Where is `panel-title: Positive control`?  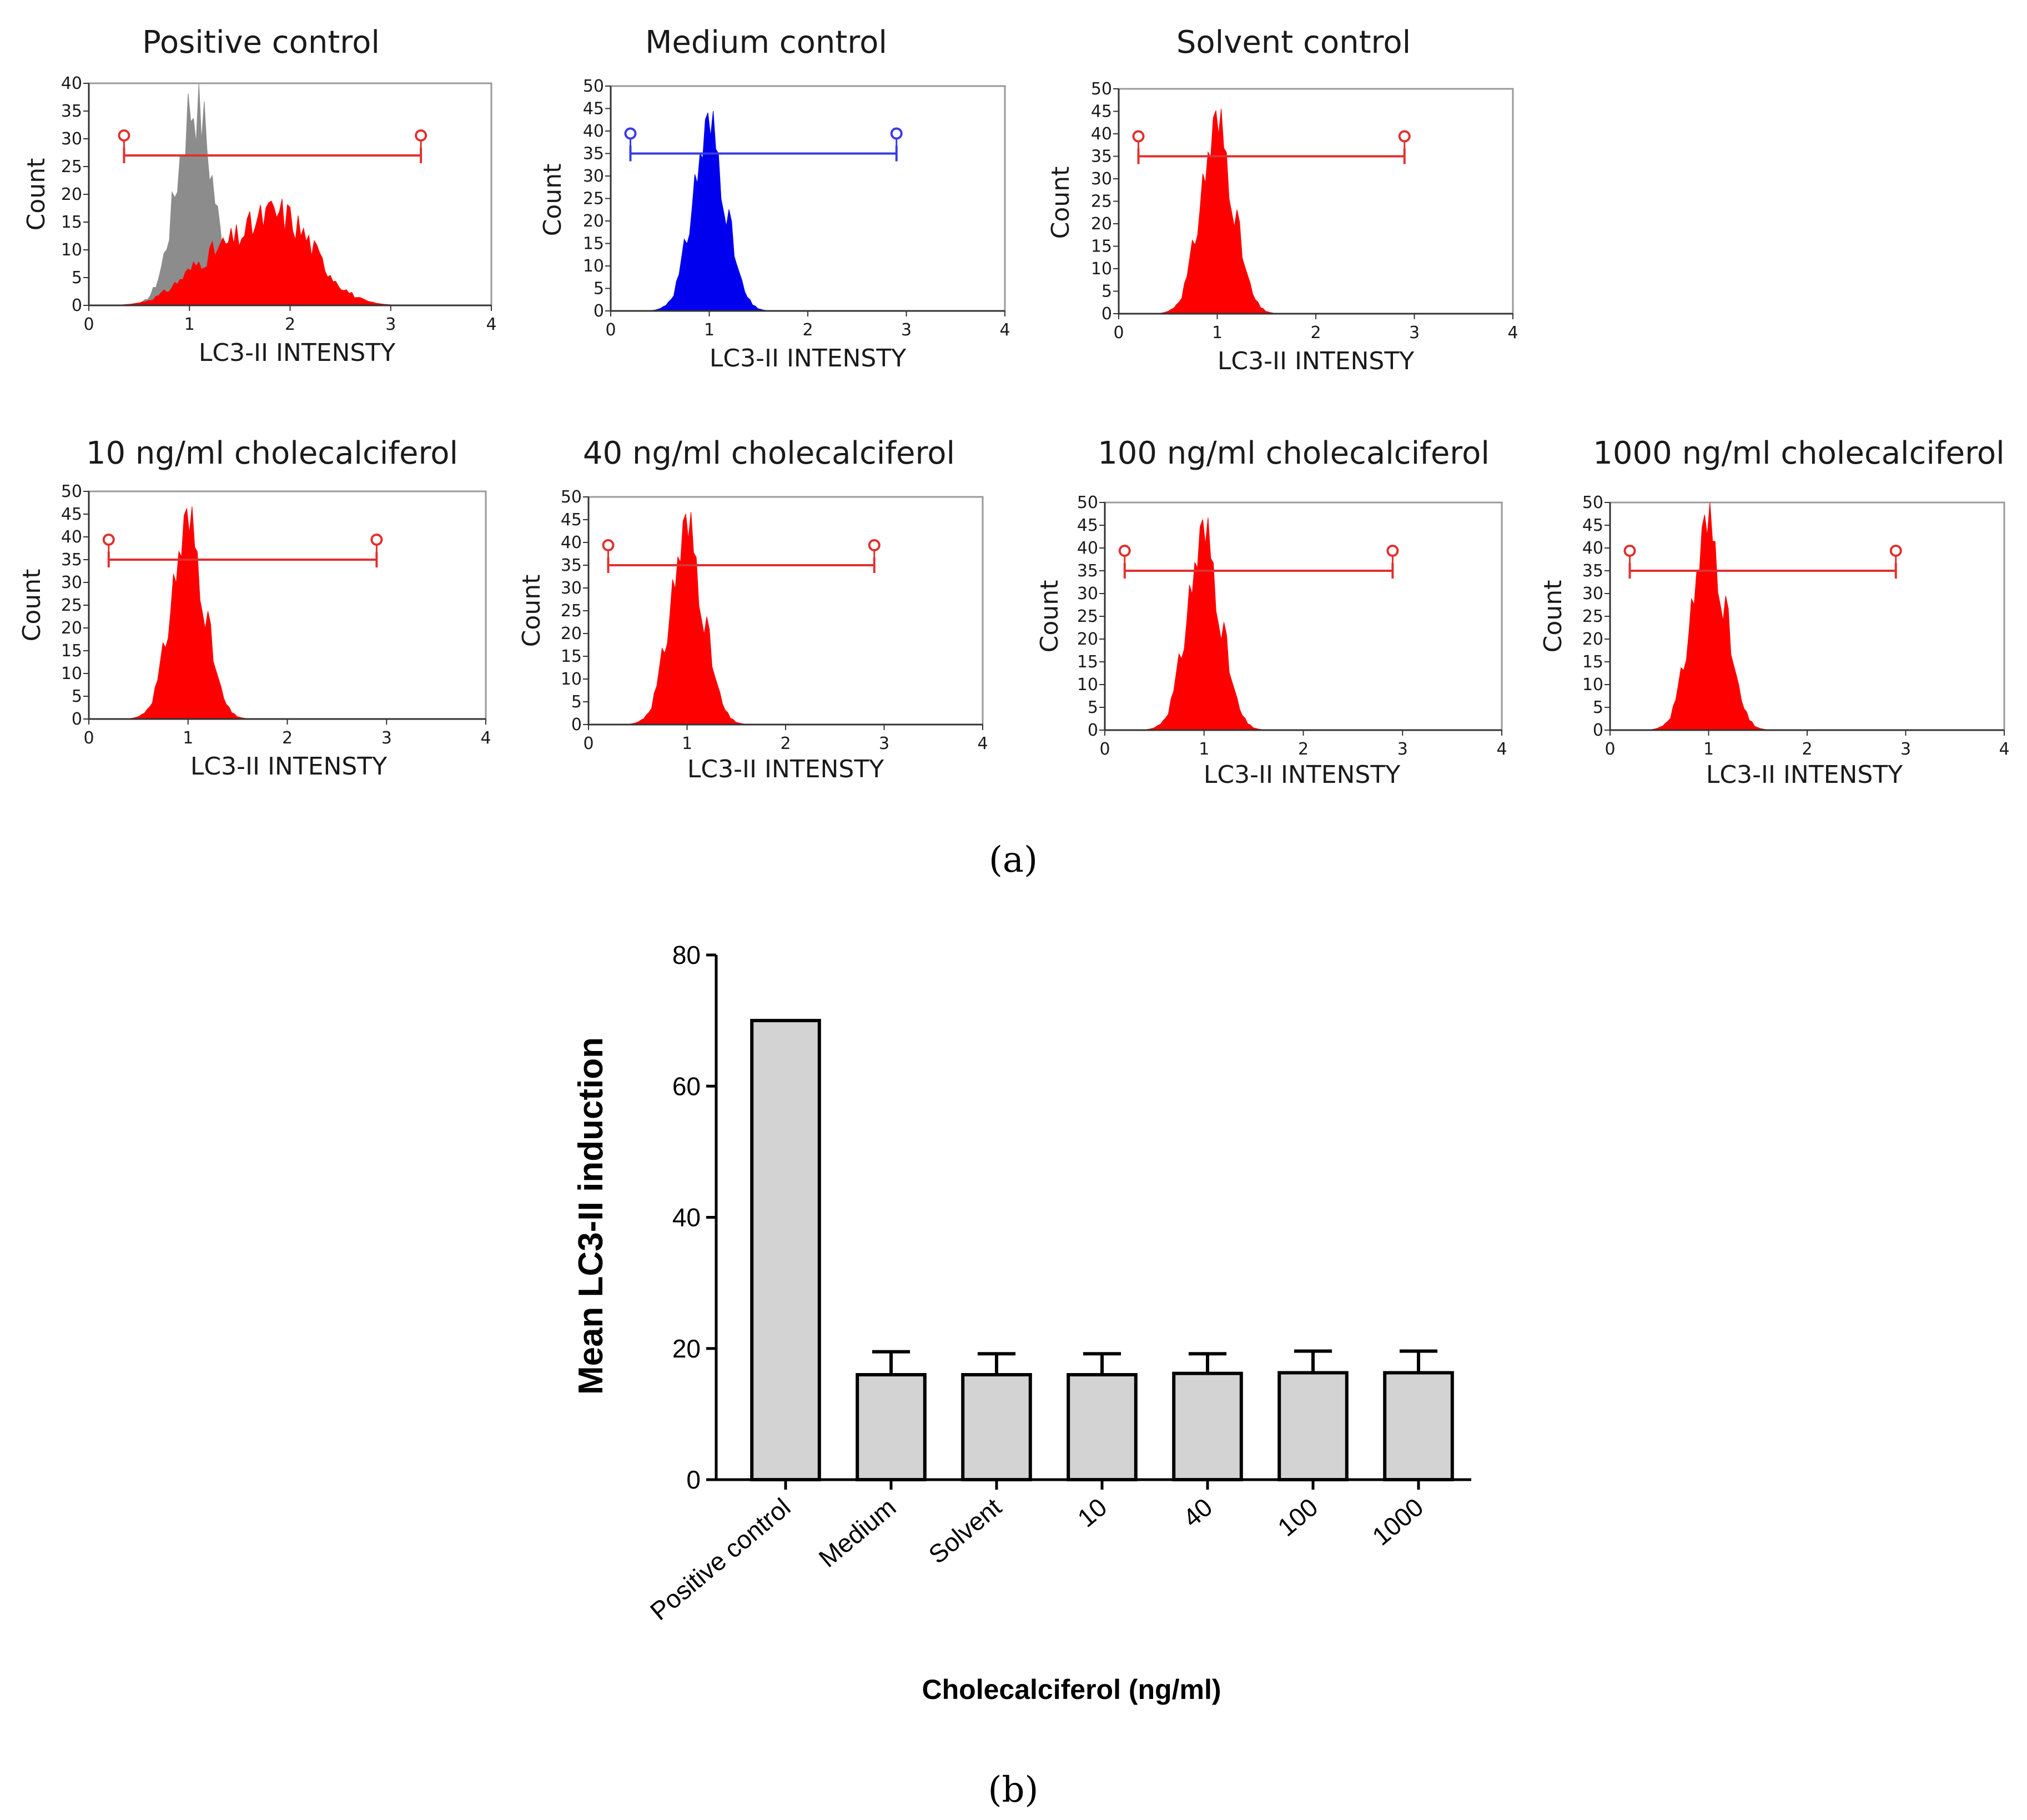 panel-title: Positive control is located at coordinates (261, 42).